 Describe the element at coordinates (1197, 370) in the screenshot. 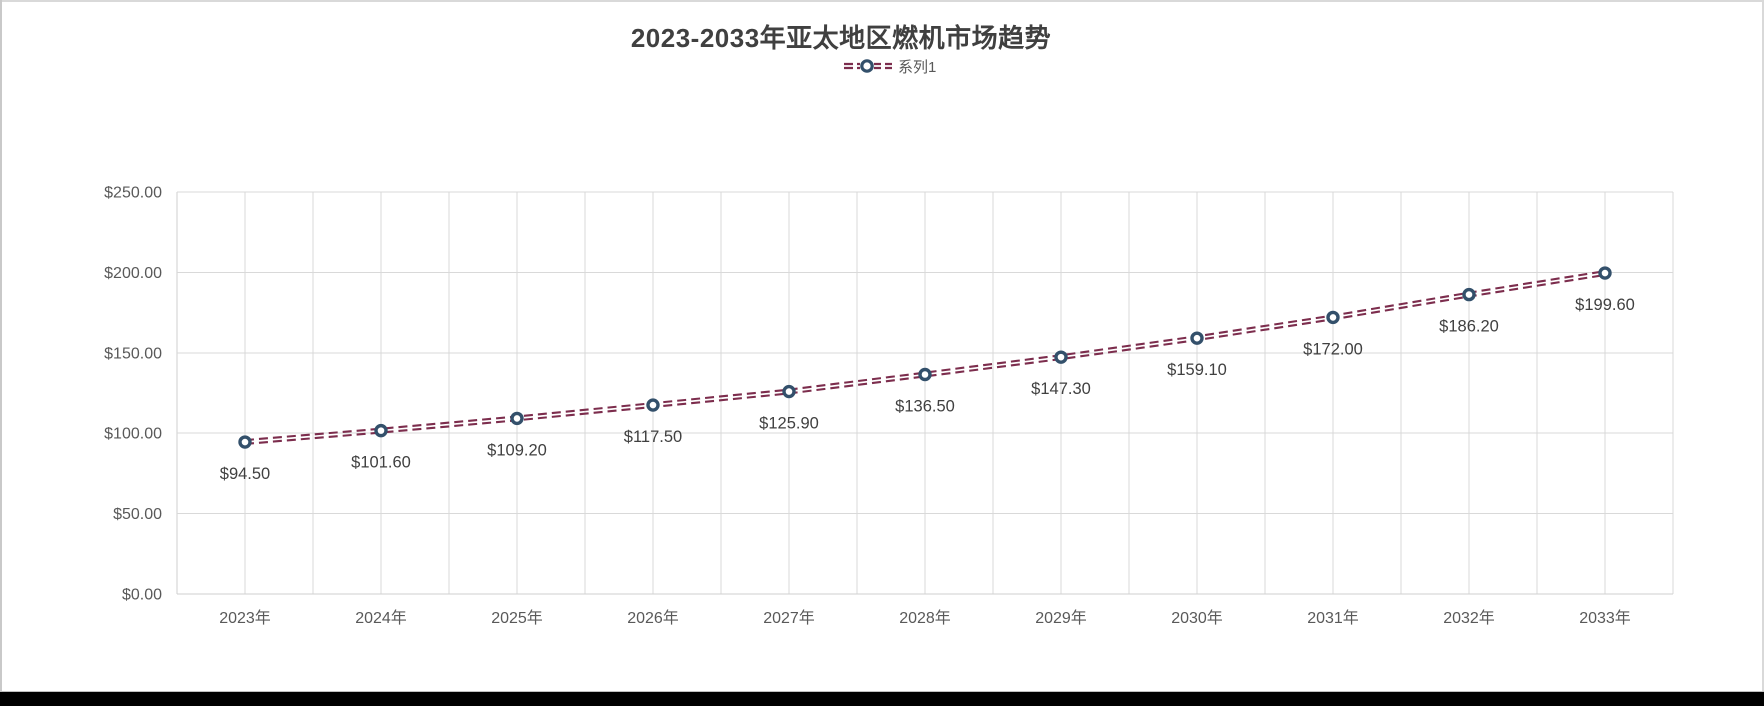

I see `data-point-label: $159.10` at that location.